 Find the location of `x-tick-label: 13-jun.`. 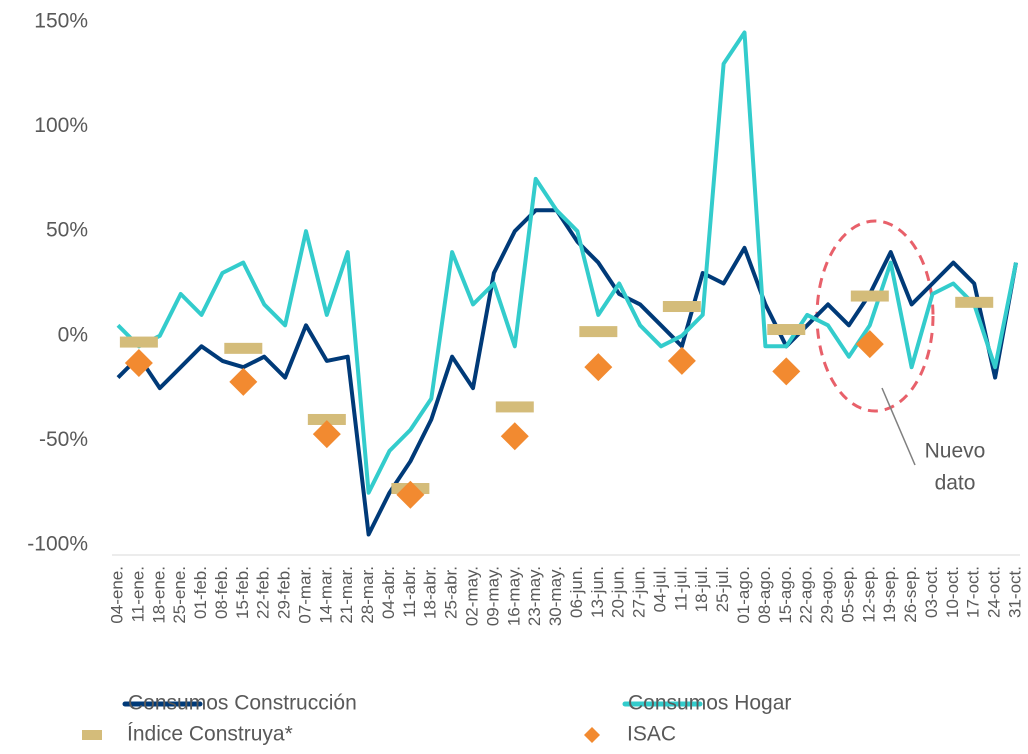

x-tick-label: 13-jun. is located at coordinates (597, 592).